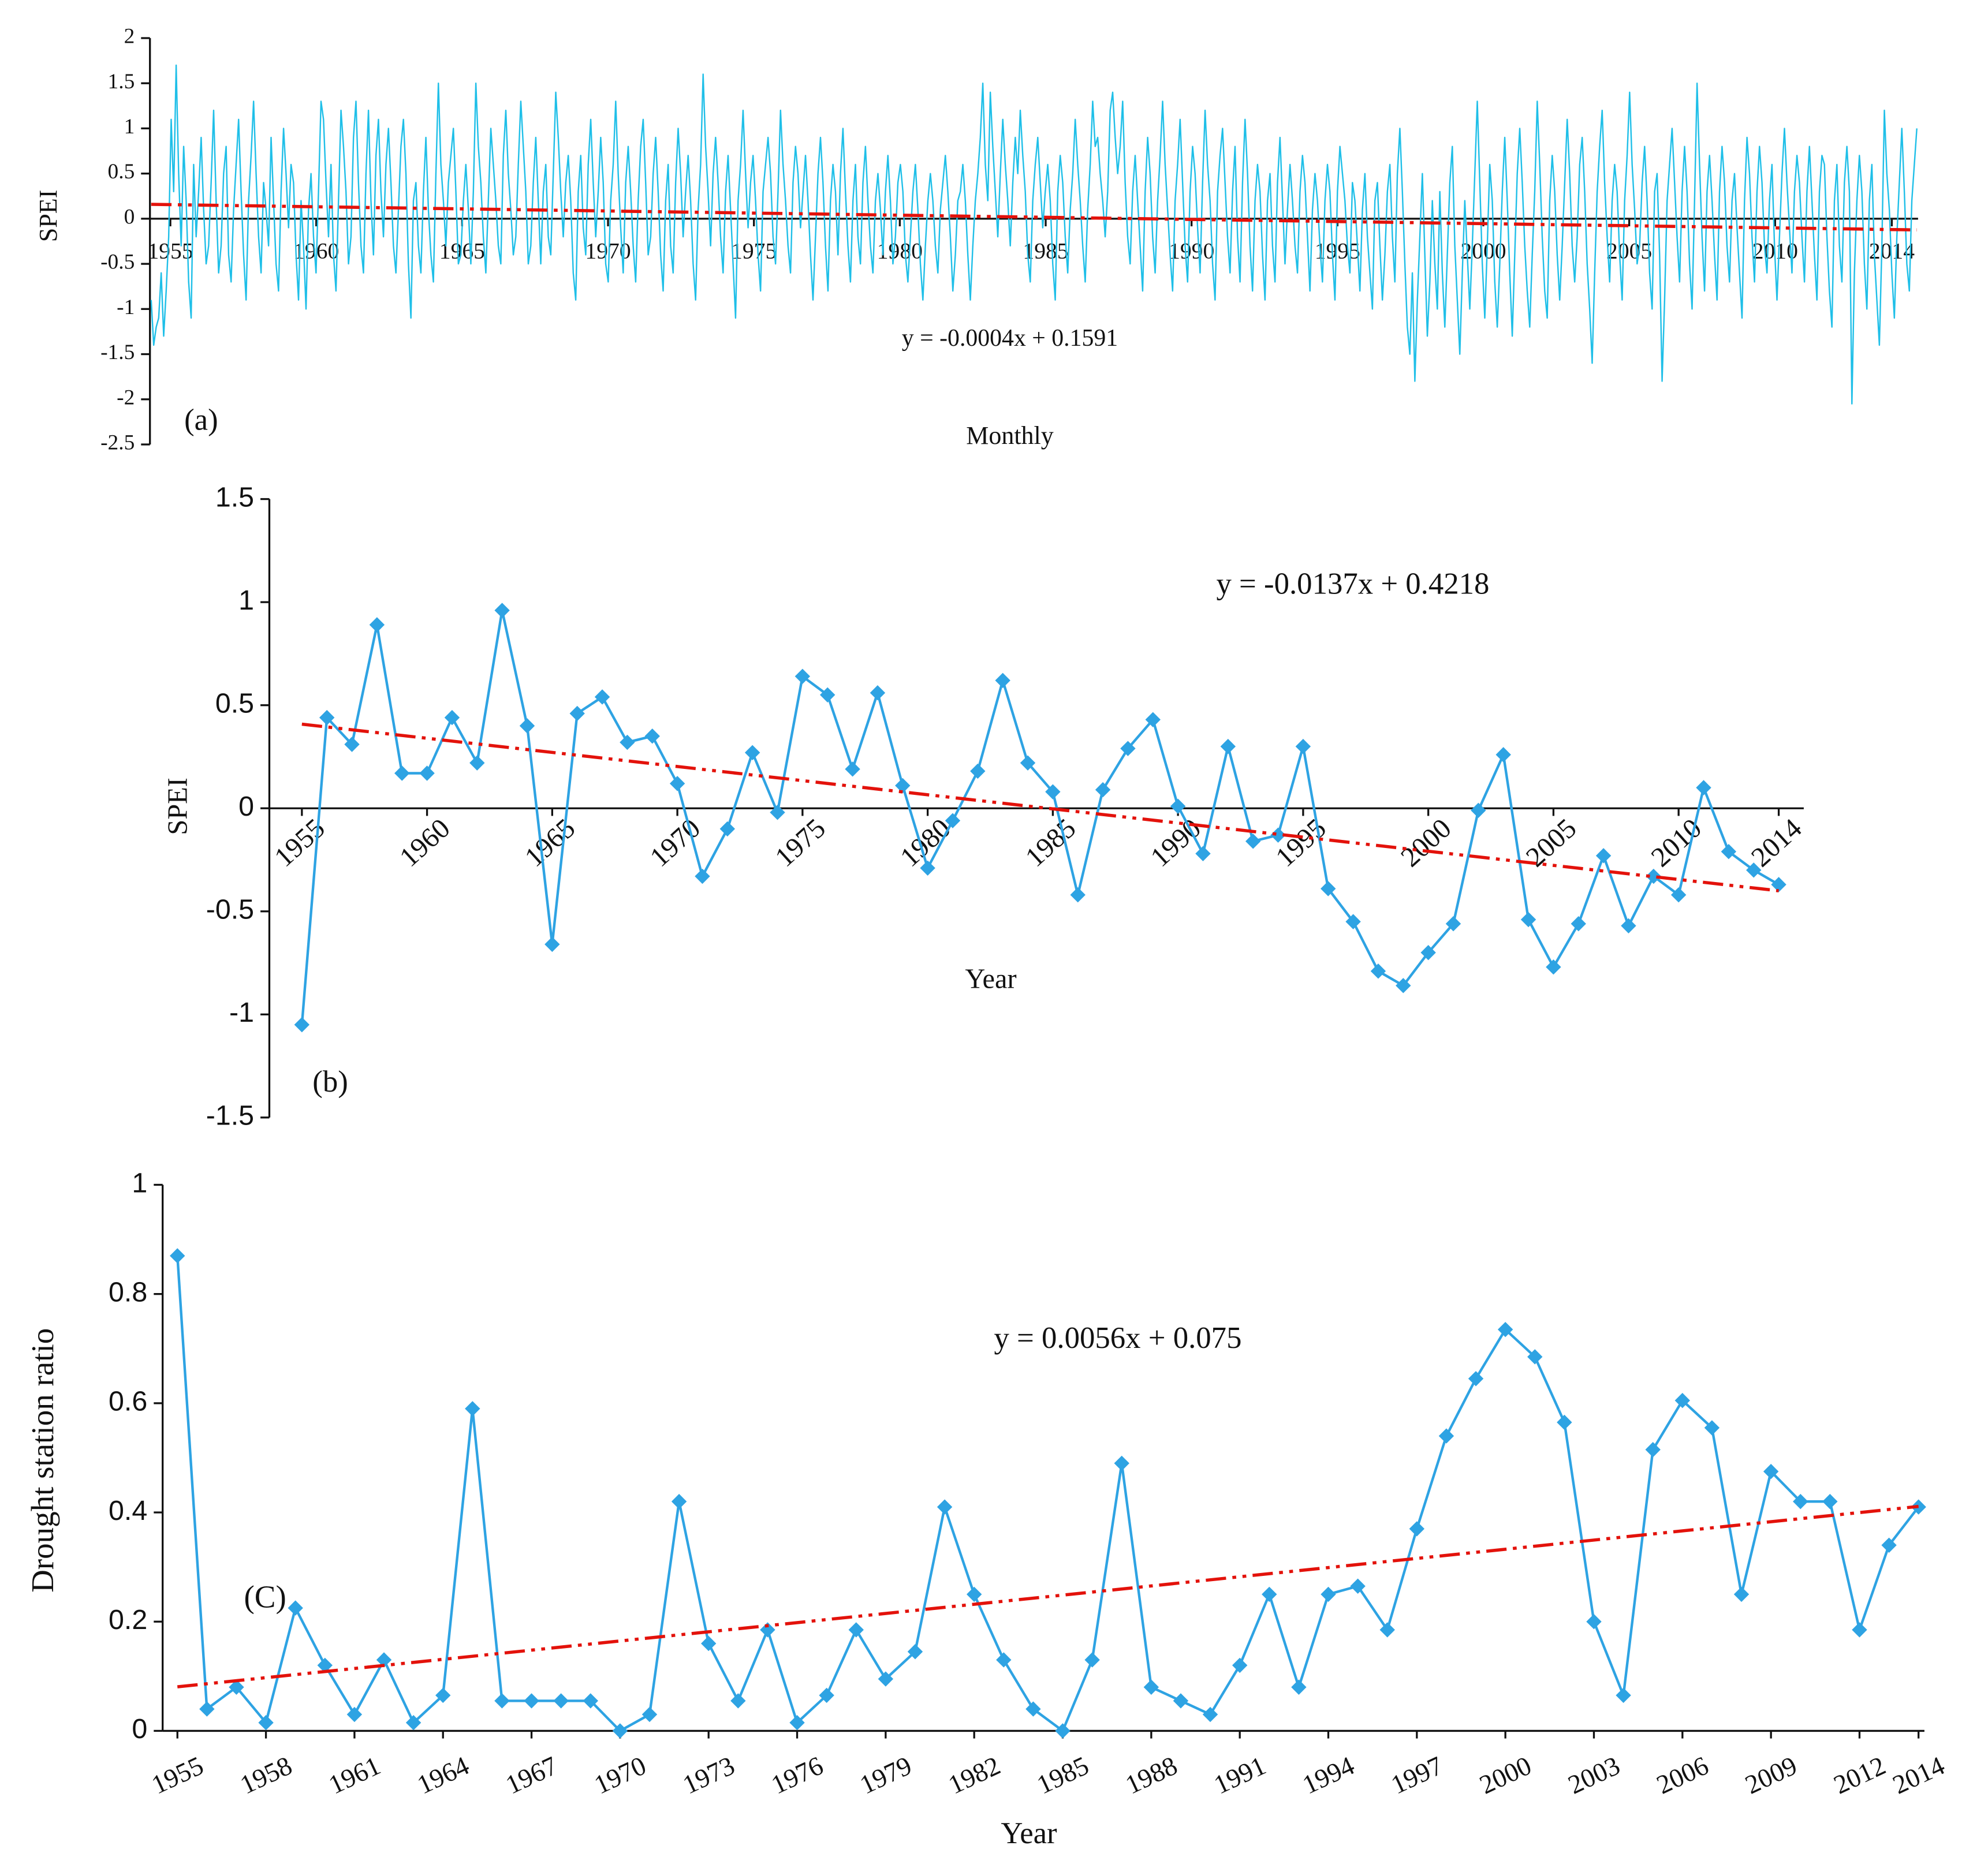 This screenshot has height=1868, width=1988. Describe the element at coordinates (1677, 843) in the screenshot. I see `x-tick-label: 2010` at that location.